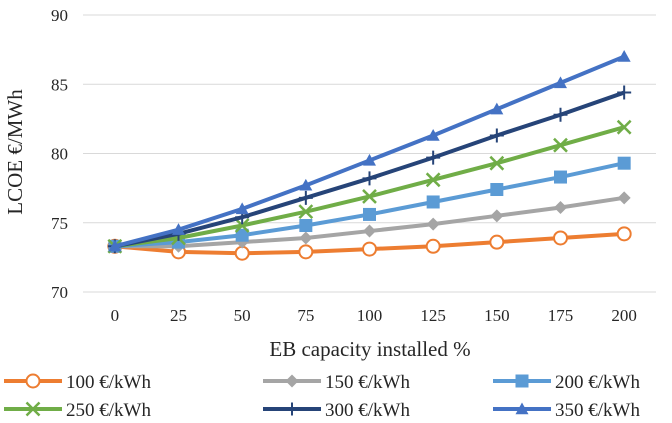  I want to click on legend-label: 300 €/kWh, so click(367, 410).